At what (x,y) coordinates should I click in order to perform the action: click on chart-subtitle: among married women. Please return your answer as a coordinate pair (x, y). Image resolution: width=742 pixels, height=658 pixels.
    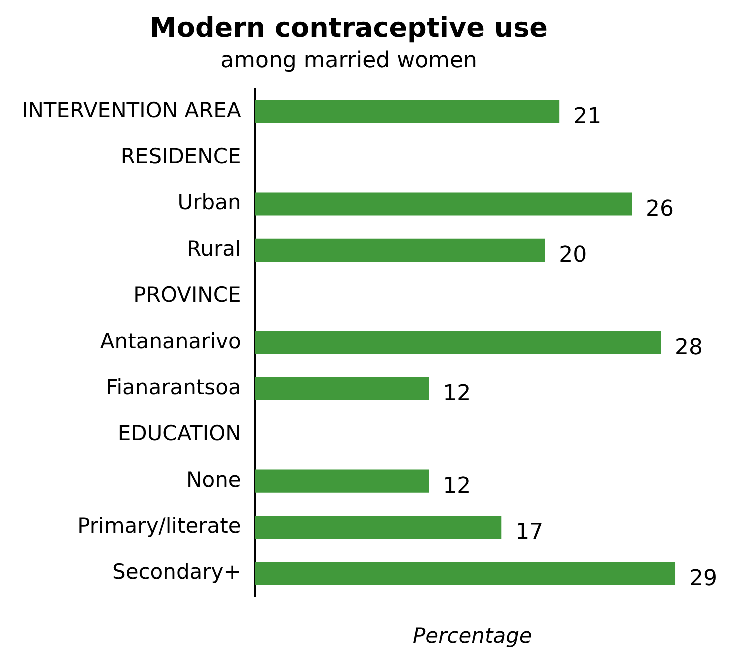
    Looking at the image, I should click on (349, 61).